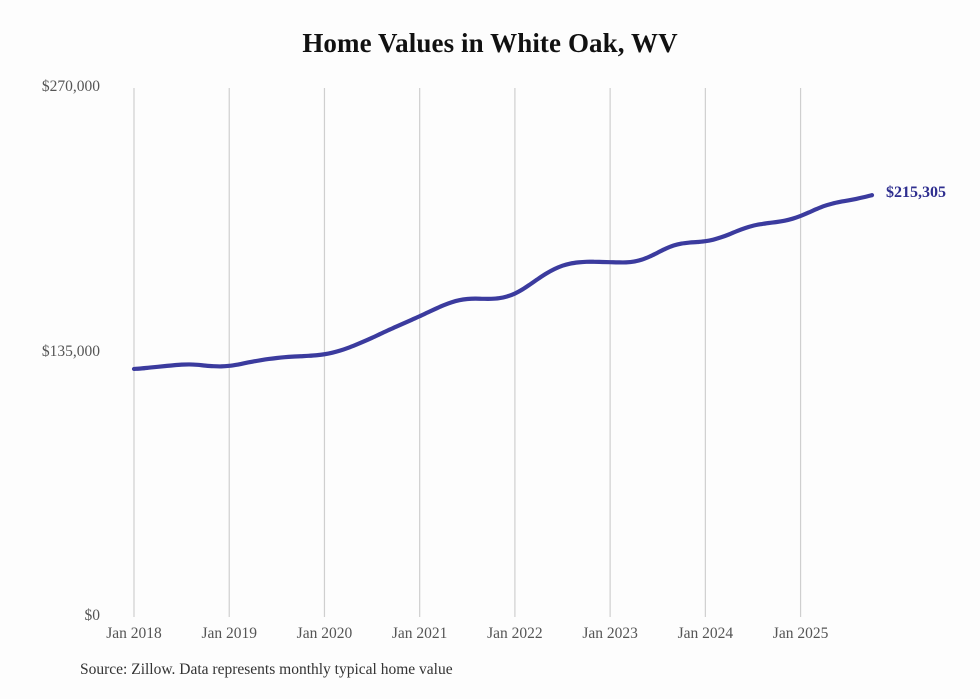  Describe the element at coordinates (800, 633) in the screenshot. I see `x-tick-label-jan-2025: Jan 2025` at that location.